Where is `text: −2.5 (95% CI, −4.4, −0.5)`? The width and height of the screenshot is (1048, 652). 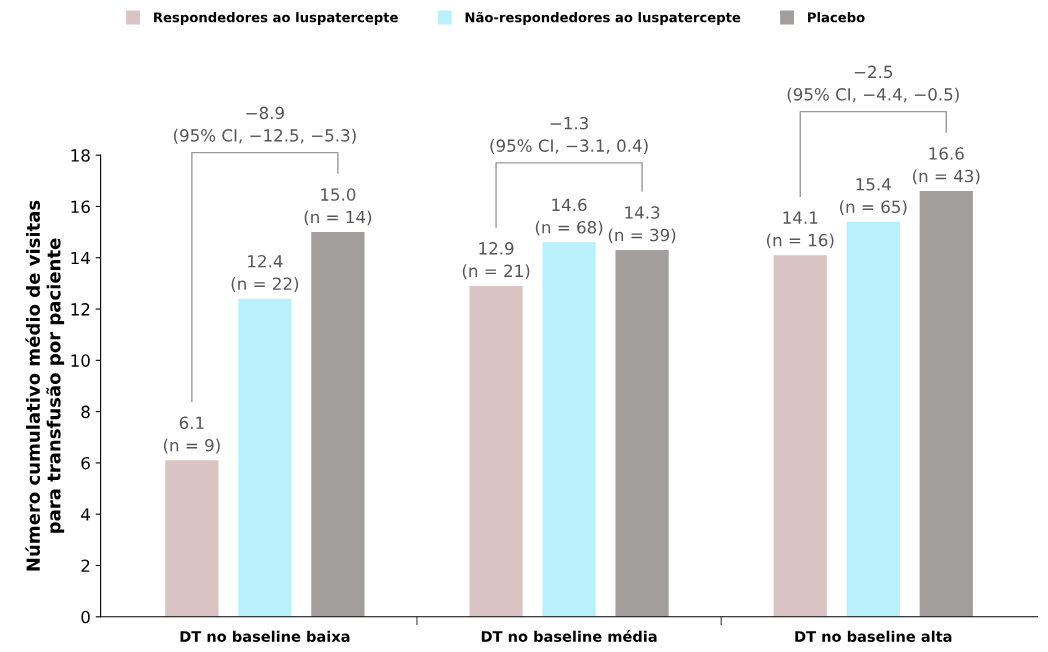 text: −2.5 (95% CI, −4.4, −0.5) is located at coordinates (873, 84).